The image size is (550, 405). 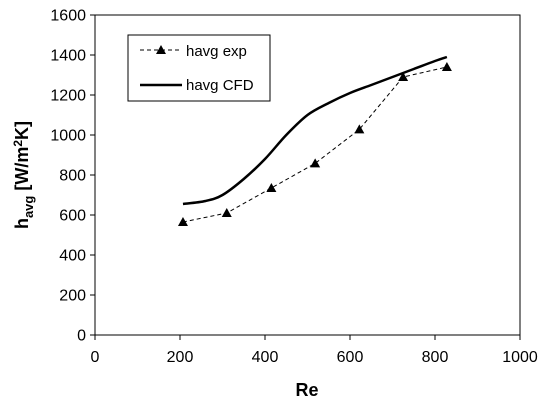 What do you see at coordinates (435, 357) in the screenshot?
I see `x-tick-label: 800` at bounding box center [435, 357].